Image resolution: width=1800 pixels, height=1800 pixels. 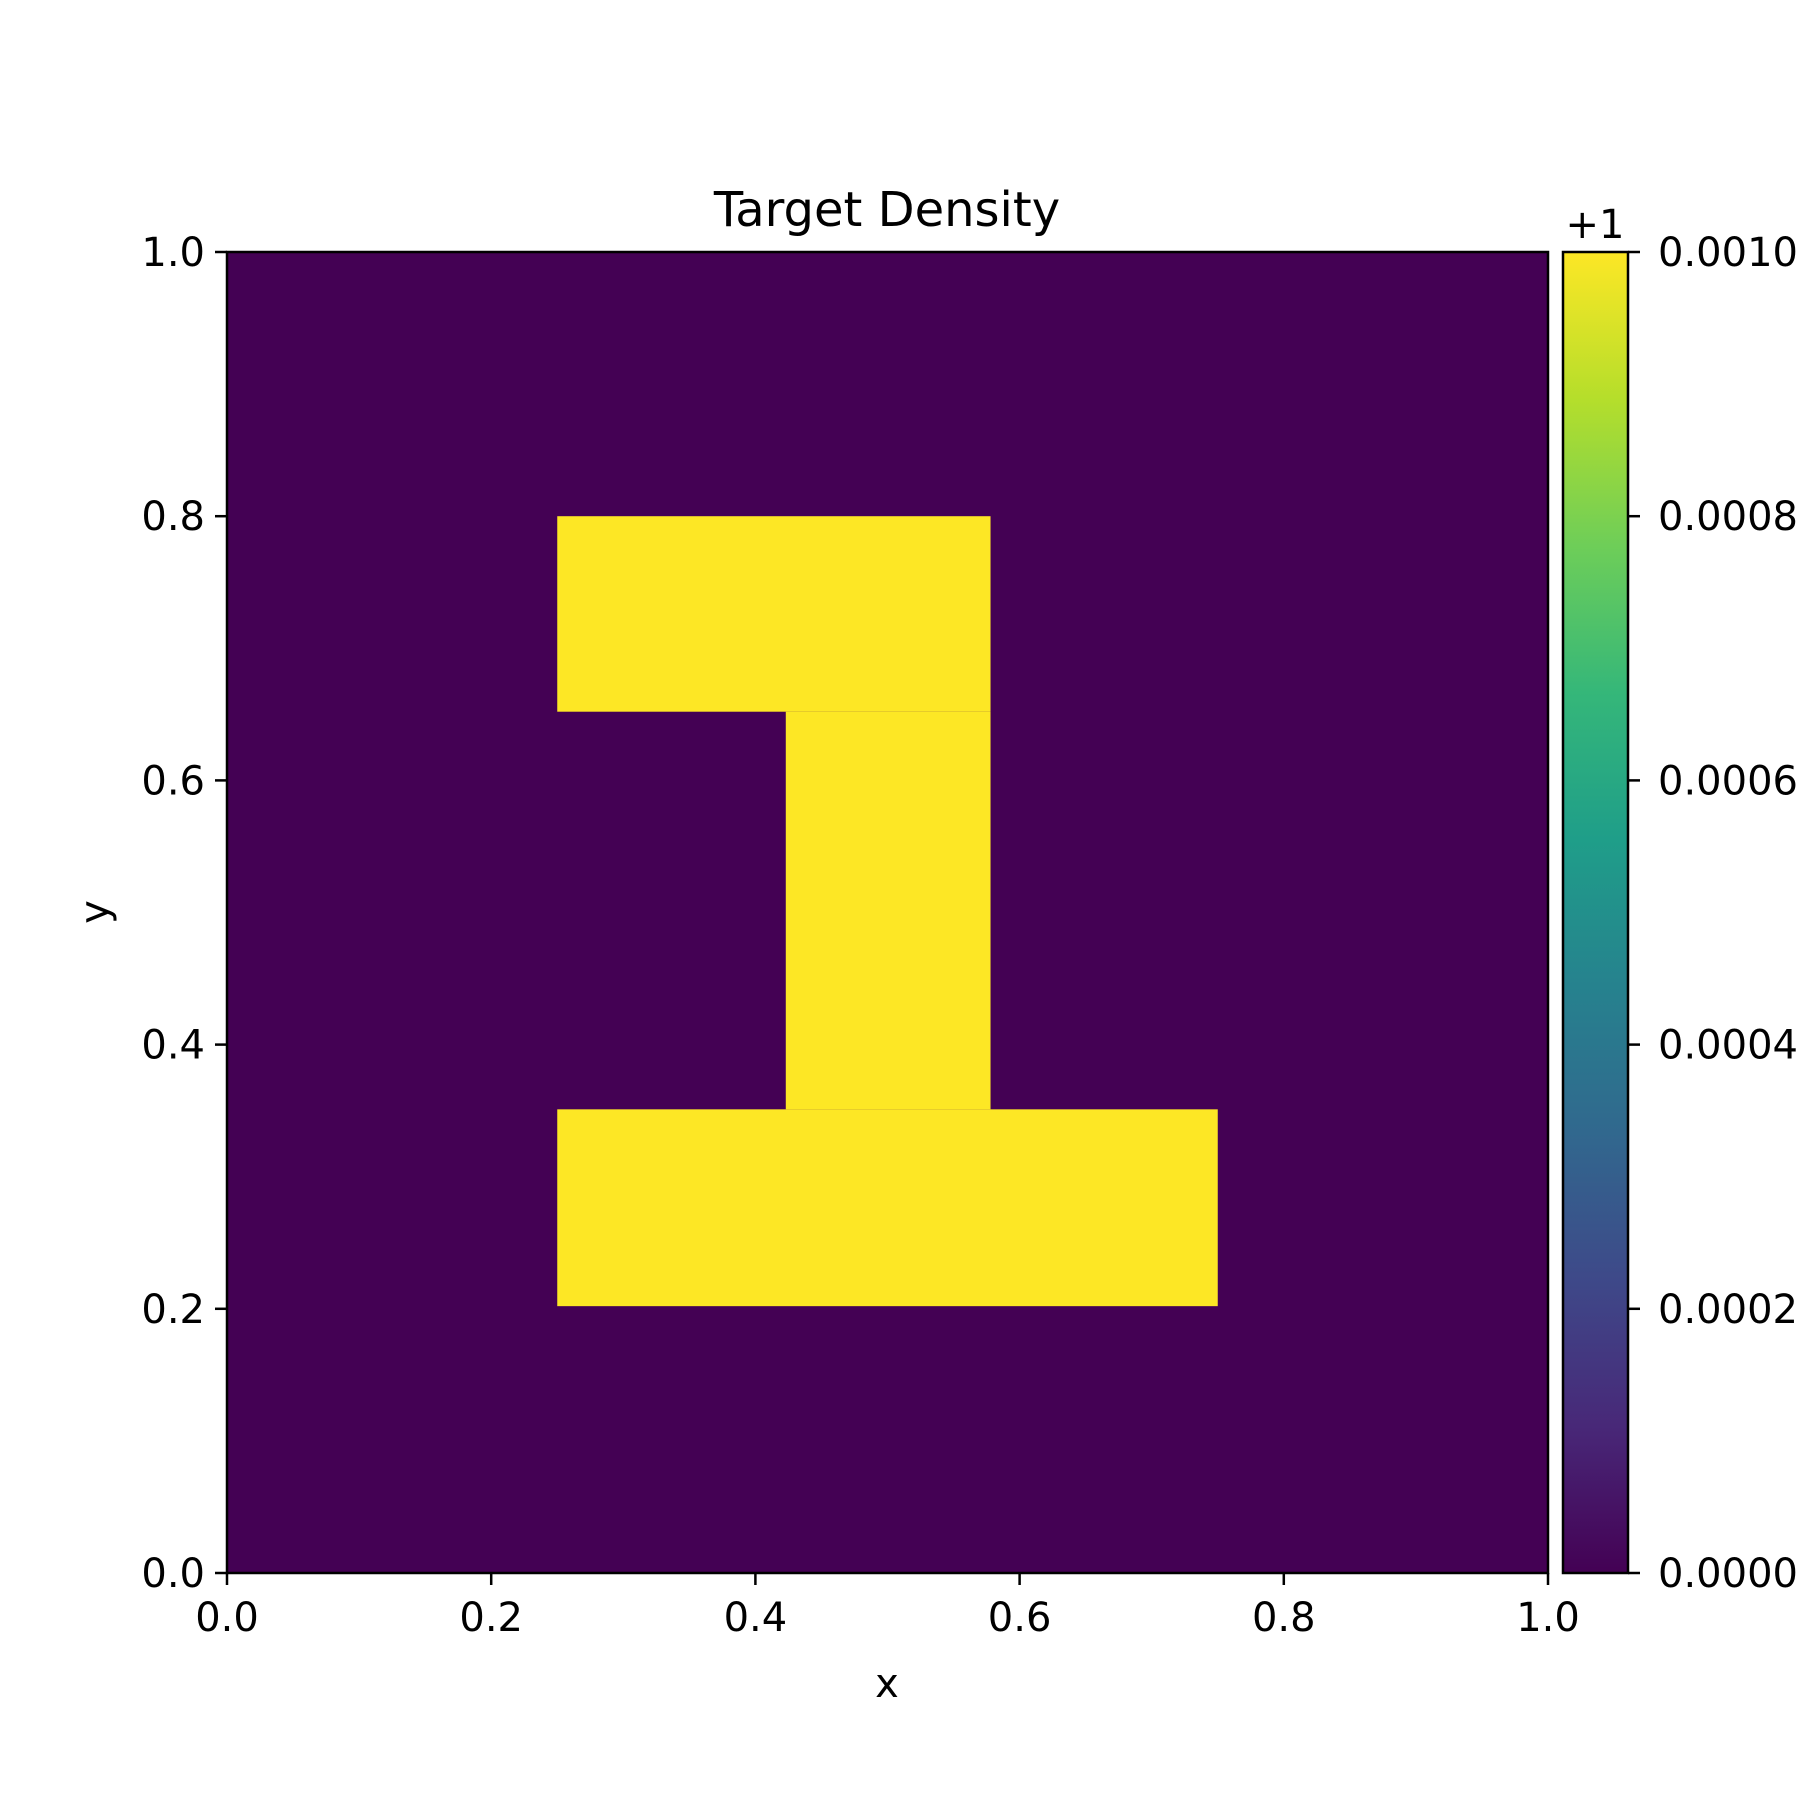 I want to click on chart-title: Target Density, so click(x=886, y=210).